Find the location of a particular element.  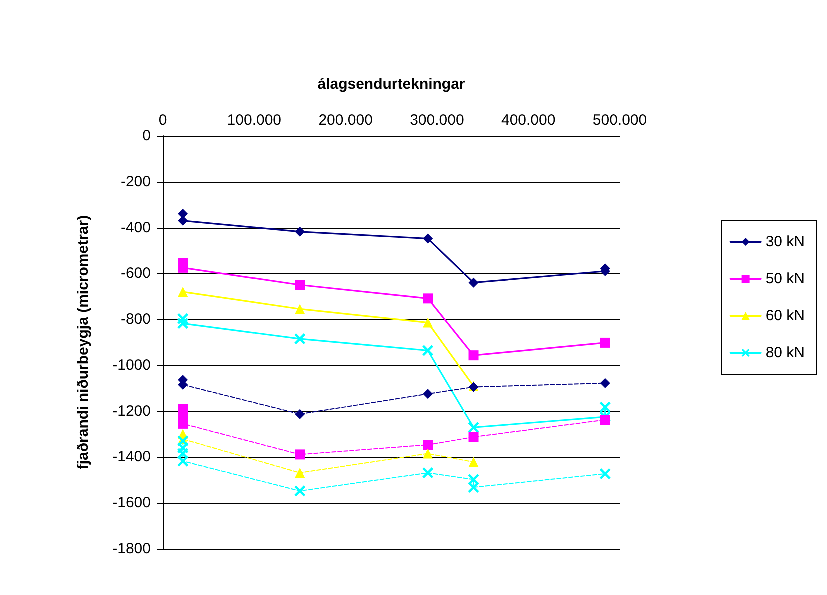

x-tick-label: 100.000 is located at coordinates (254, 120).